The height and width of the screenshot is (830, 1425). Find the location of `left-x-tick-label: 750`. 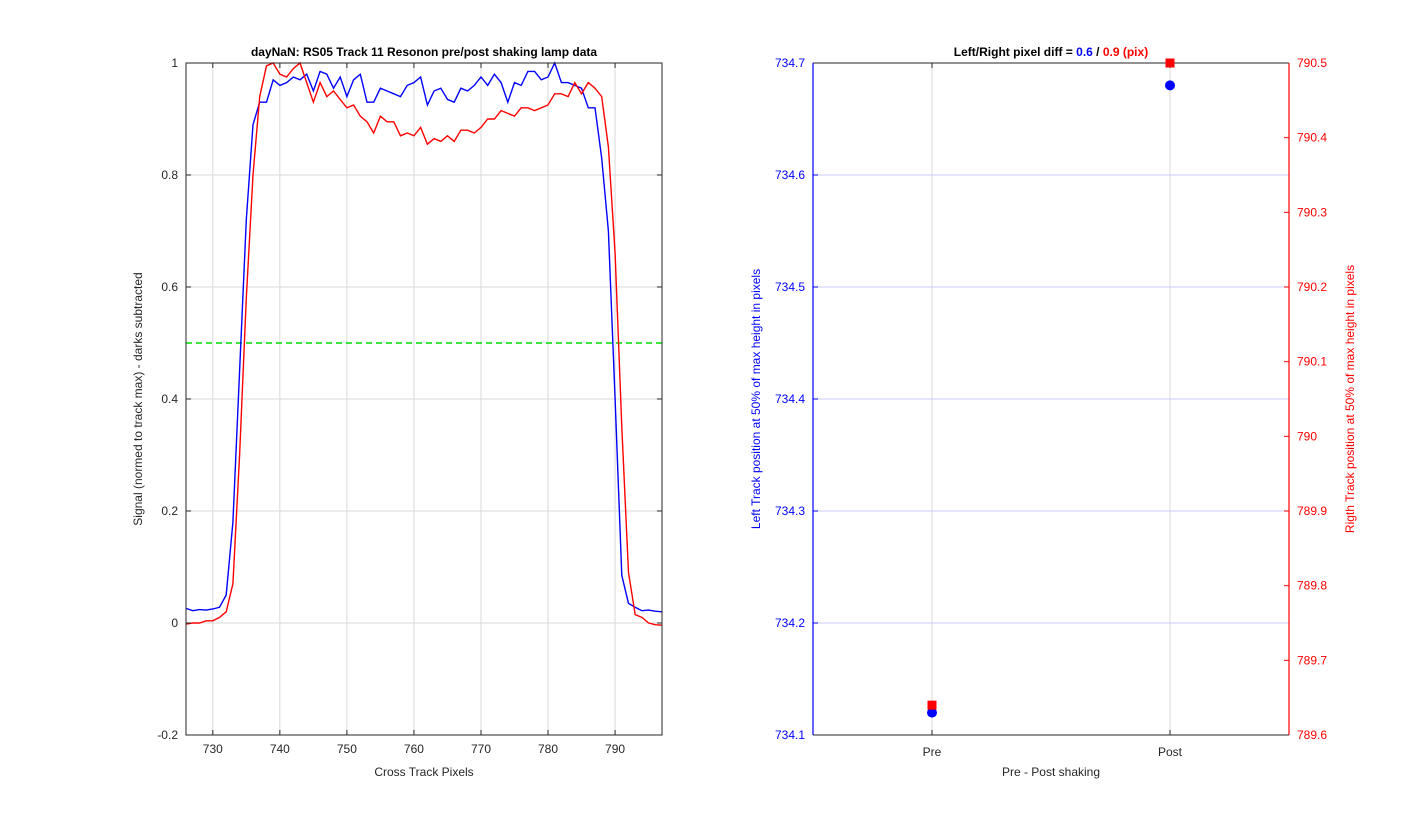

left-x-tick-label: 750 is located at coordinates (347, 749).